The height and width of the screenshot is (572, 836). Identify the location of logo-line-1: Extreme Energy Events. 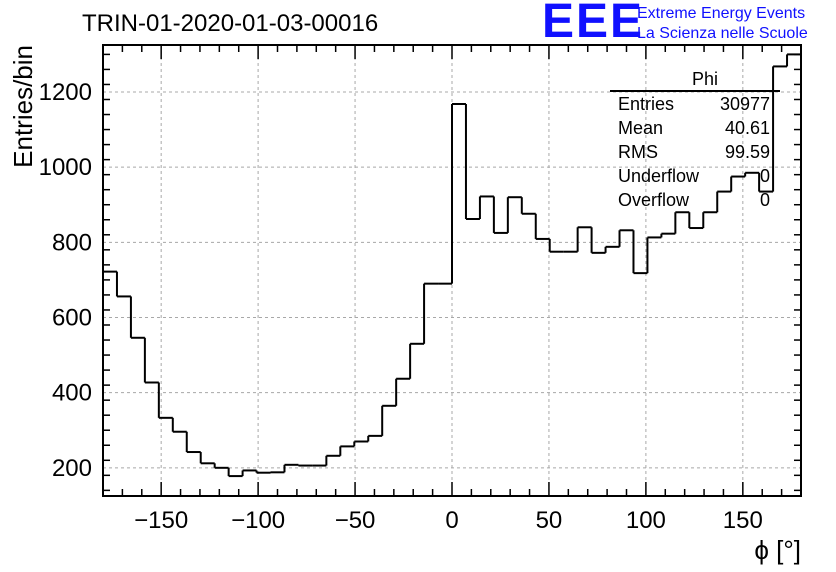
(721, 13).